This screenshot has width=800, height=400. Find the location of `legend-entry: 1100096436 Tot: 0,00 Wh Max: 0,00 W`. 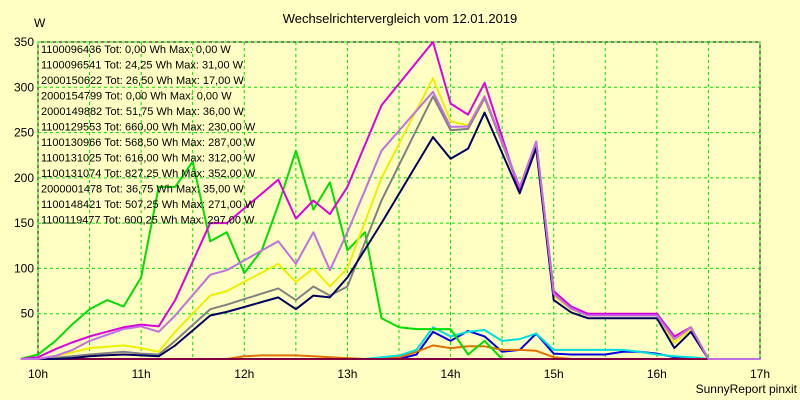

legend-entry: 1100096436 Tot: 0,00 Wh Max: 0,00 W is located at coordinates (136, 50).